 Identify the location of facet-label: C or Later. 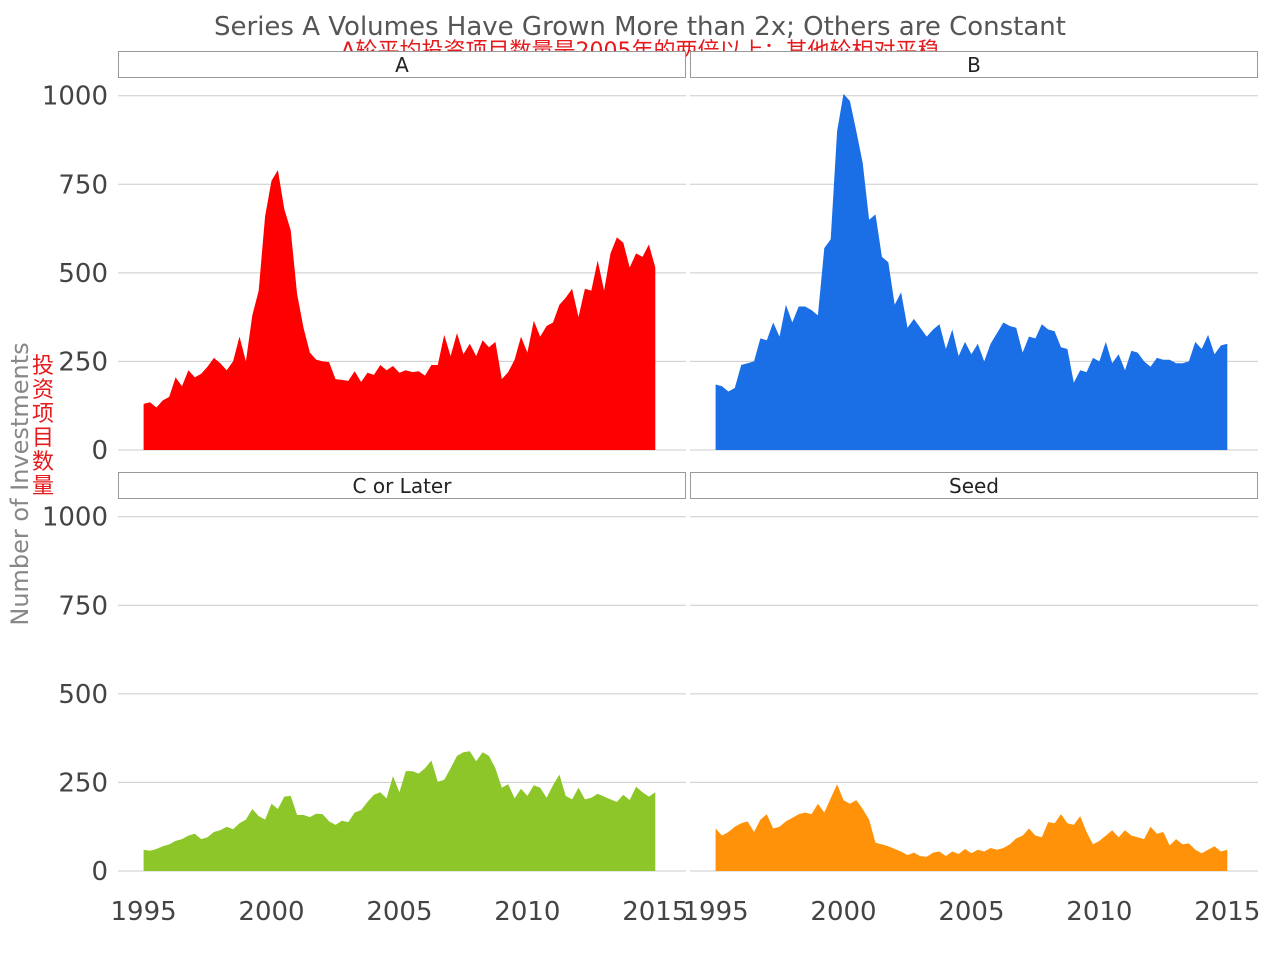
(403, 486).